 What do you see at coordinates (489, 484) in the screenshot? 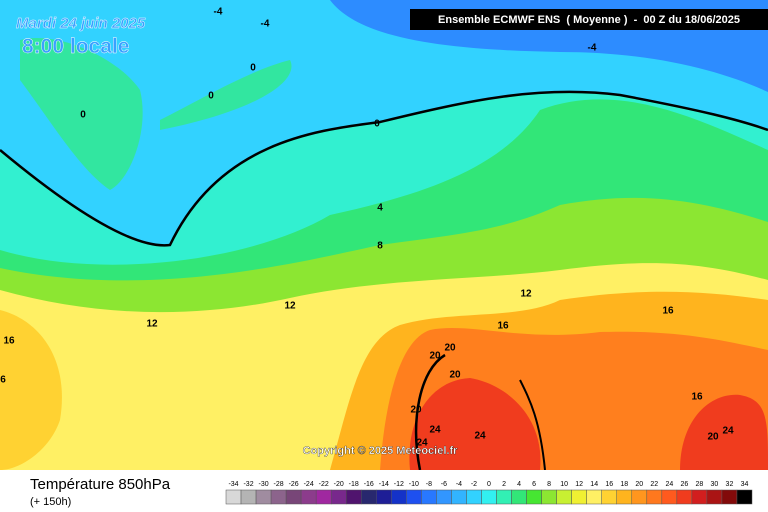
I see `legend-label: 0` at bounding box center [489, 484].